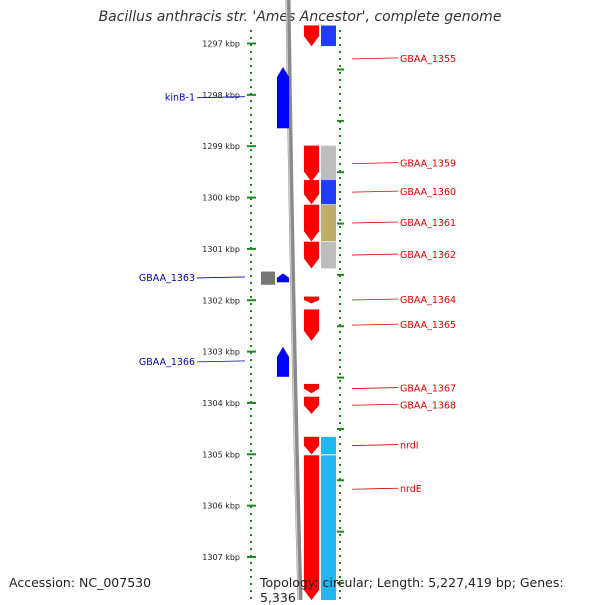  I want to click on gene-label-gbaa-1368: GBAA_1368, so click(428, 405).